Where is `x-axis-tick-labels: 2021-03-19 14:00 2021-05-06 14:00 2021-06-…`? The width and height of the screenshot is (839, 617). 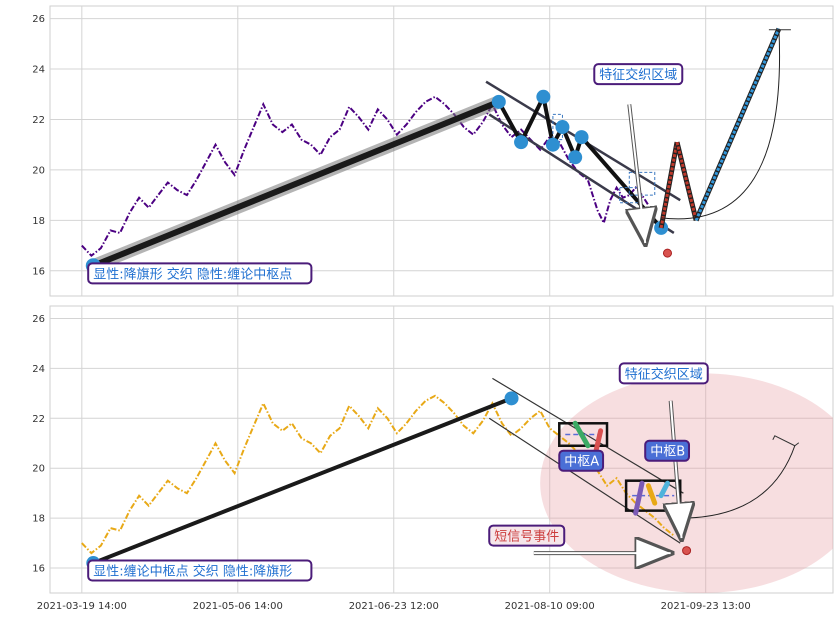 x-axis-tick-labels: 2021-03-19 14:00 2021-05-06 14:00 2021-06-… is located at coordinates (394, 606).